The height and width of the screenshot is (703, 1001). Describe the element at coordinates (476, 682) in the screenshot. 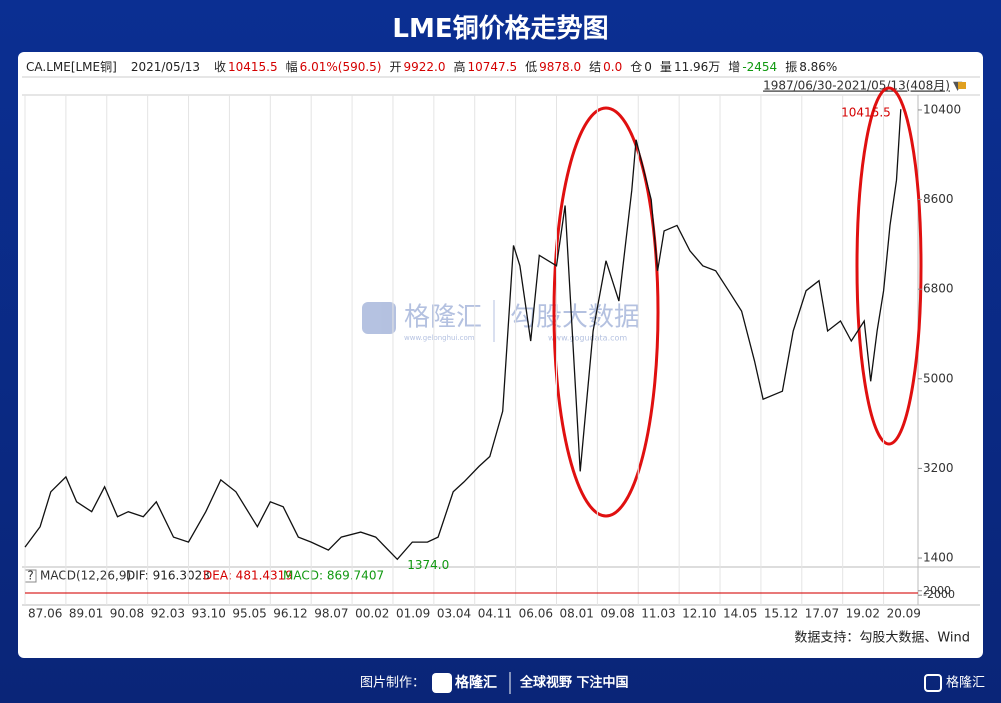

I see `footer-brand: 格隆汇` at that location.